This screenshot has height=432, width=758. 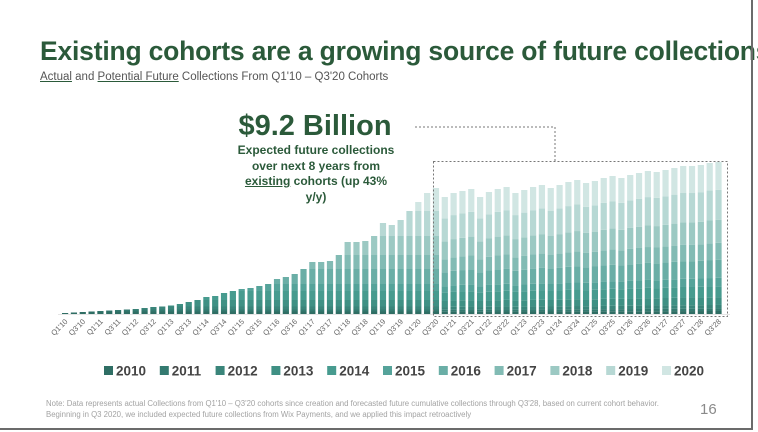 I want to click on callout-text-underlined: existing, so click(x=267, y=181).